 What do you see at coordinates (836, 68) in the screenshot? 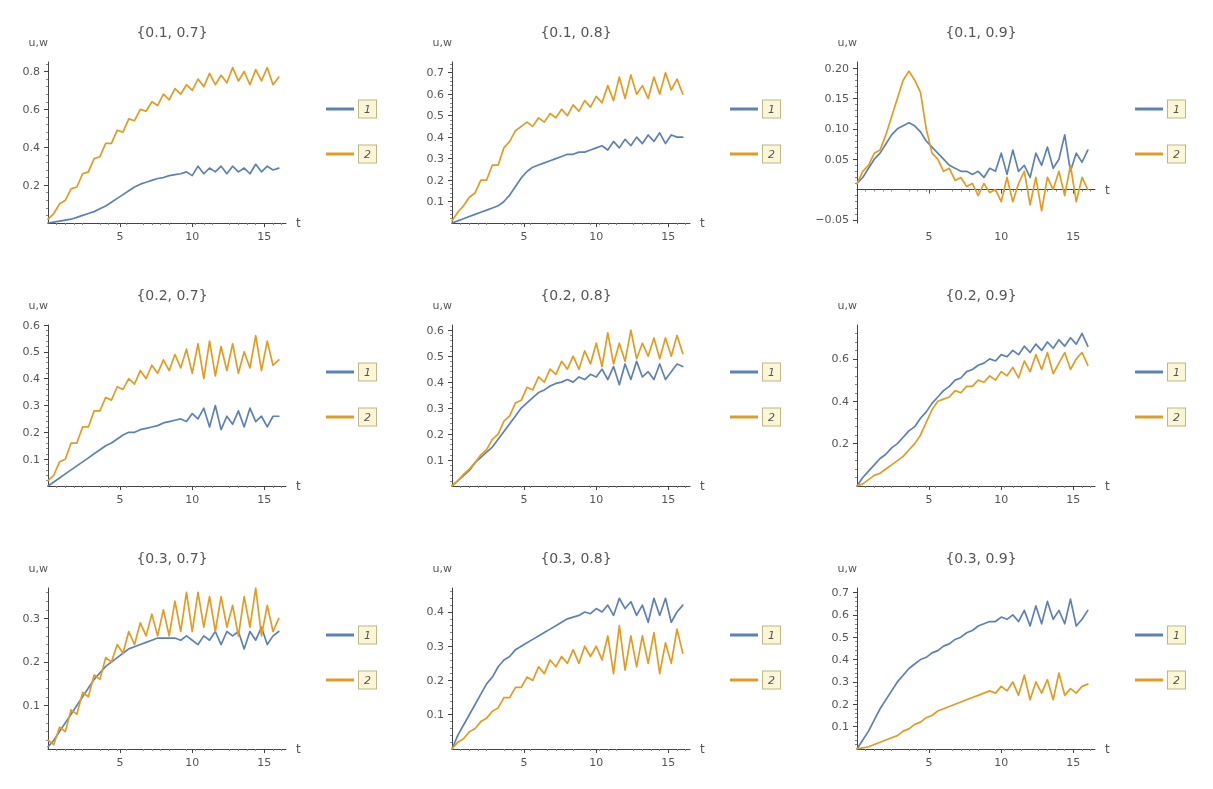
I see `y-tick-label: 0.20` at bounding box center [836, 68].